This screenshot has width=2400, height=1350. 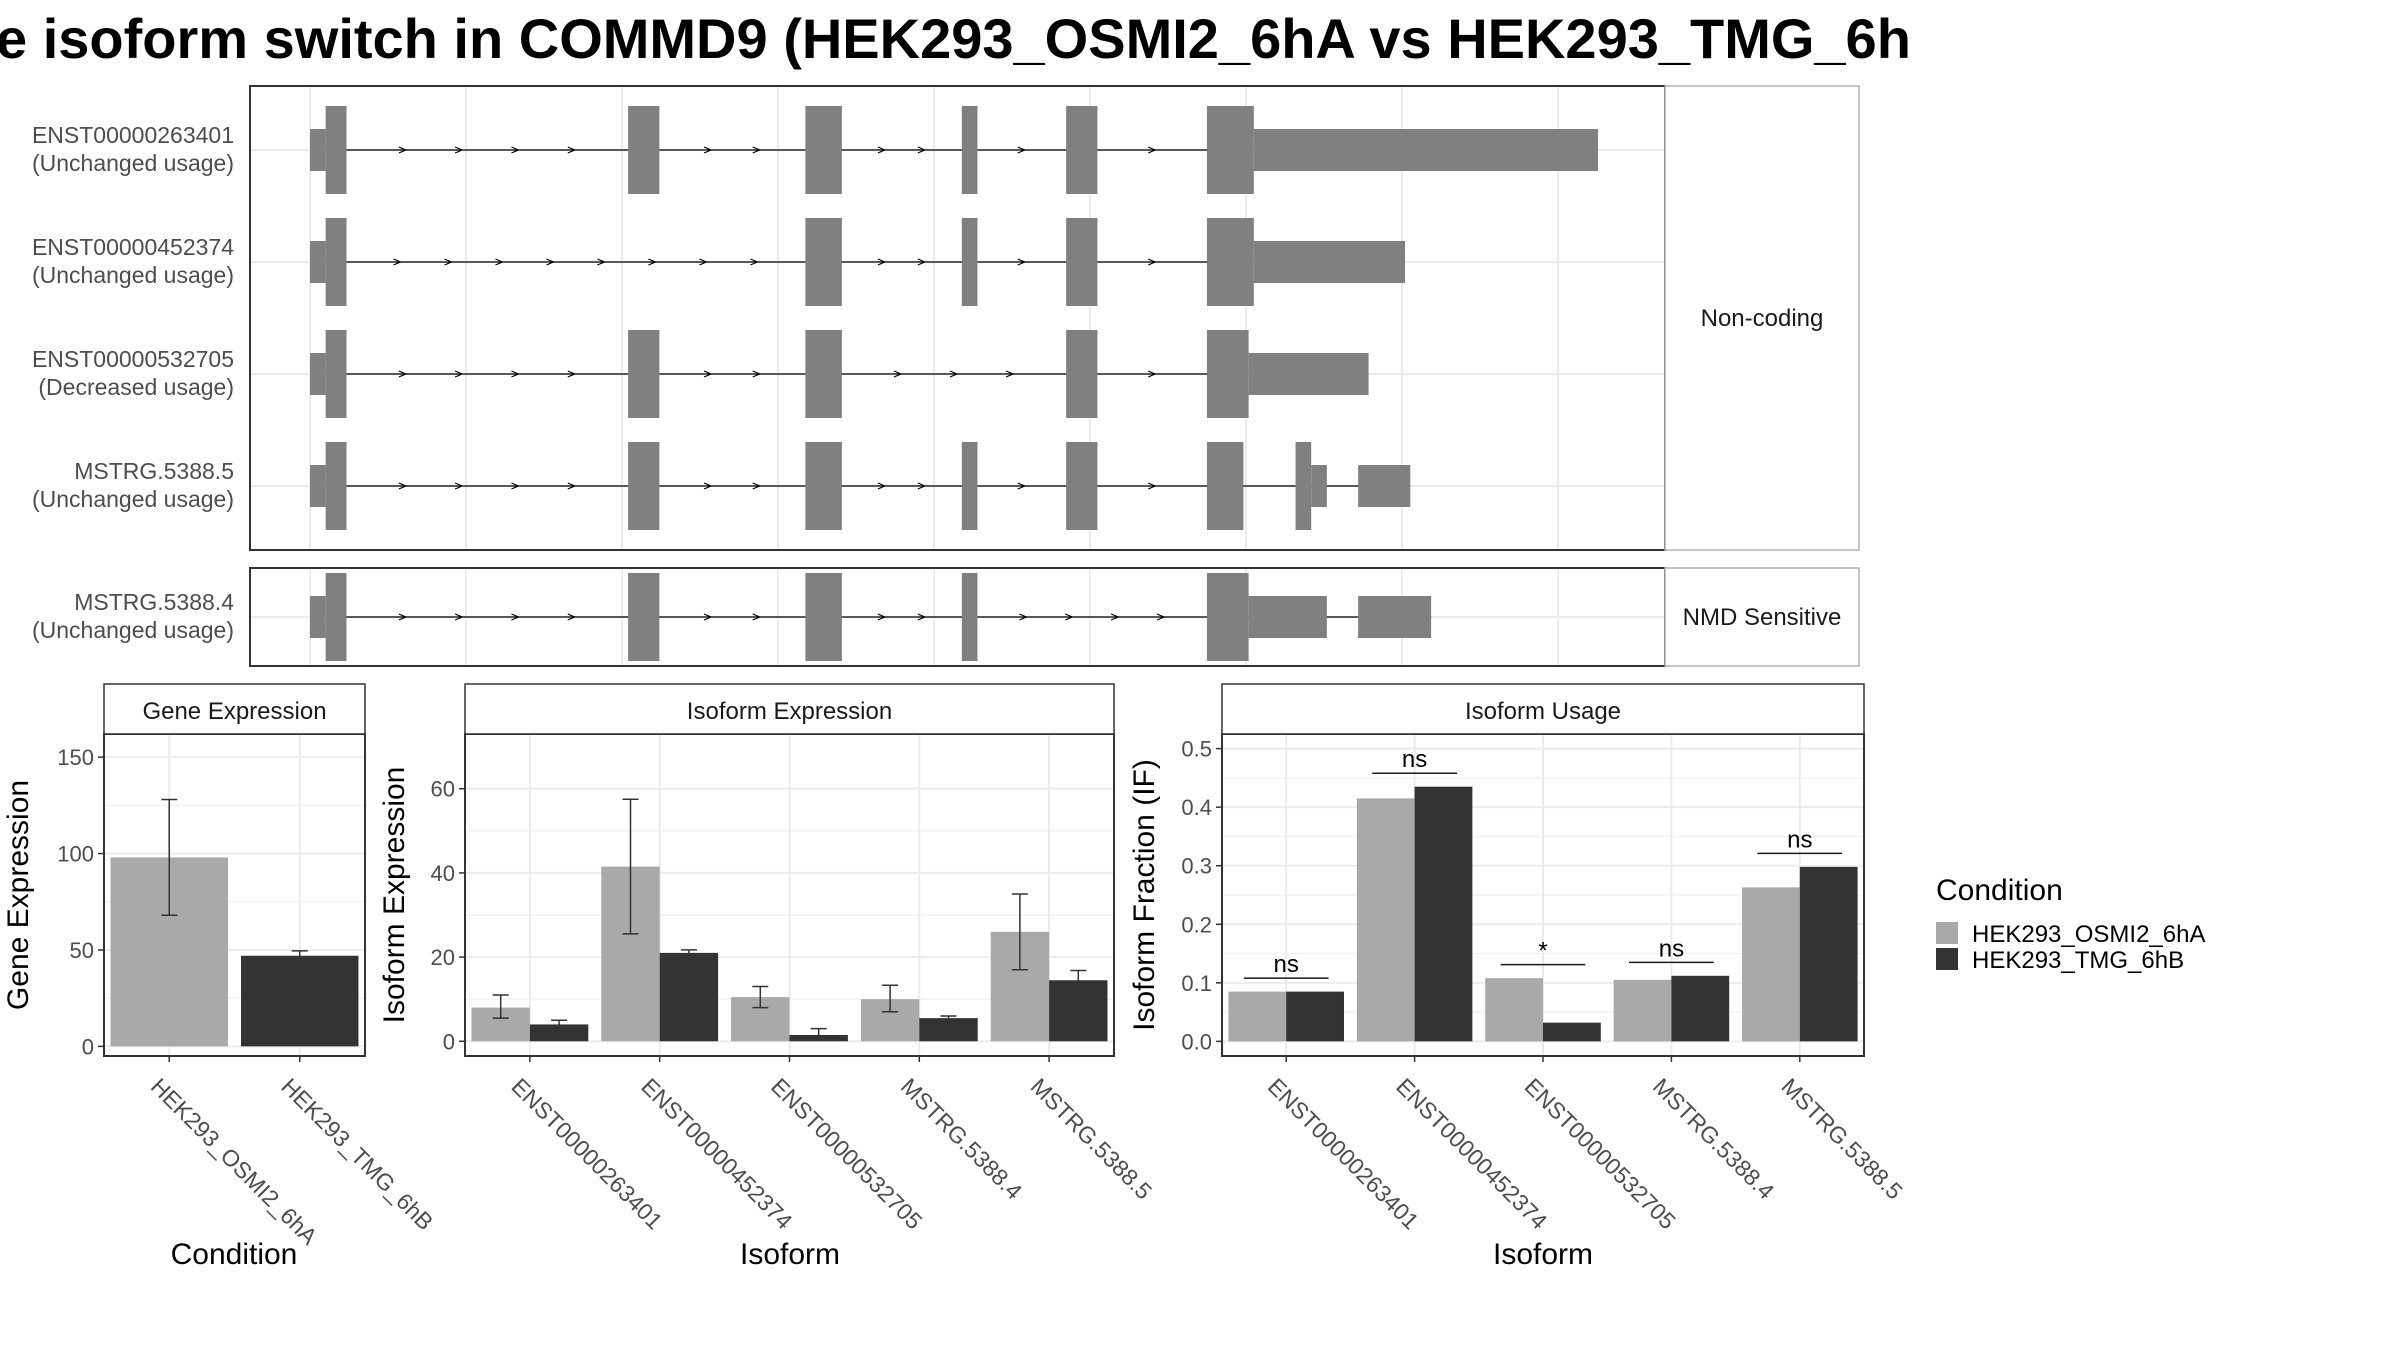 I want to click on x-tick-label: MSTRG.5388.4, so click(x=1714, y=1139).